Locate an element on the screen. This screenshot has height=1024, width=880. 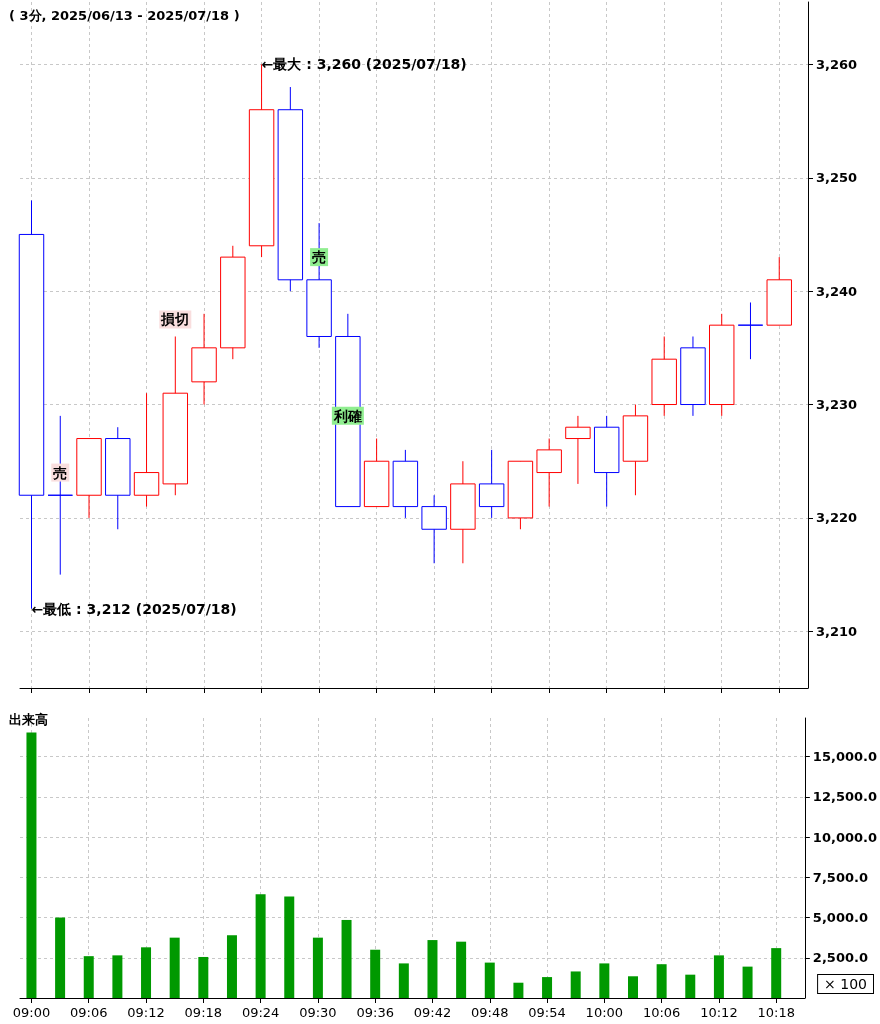
x-tick-label: 09:48 is located at coordinates (490, 1012).